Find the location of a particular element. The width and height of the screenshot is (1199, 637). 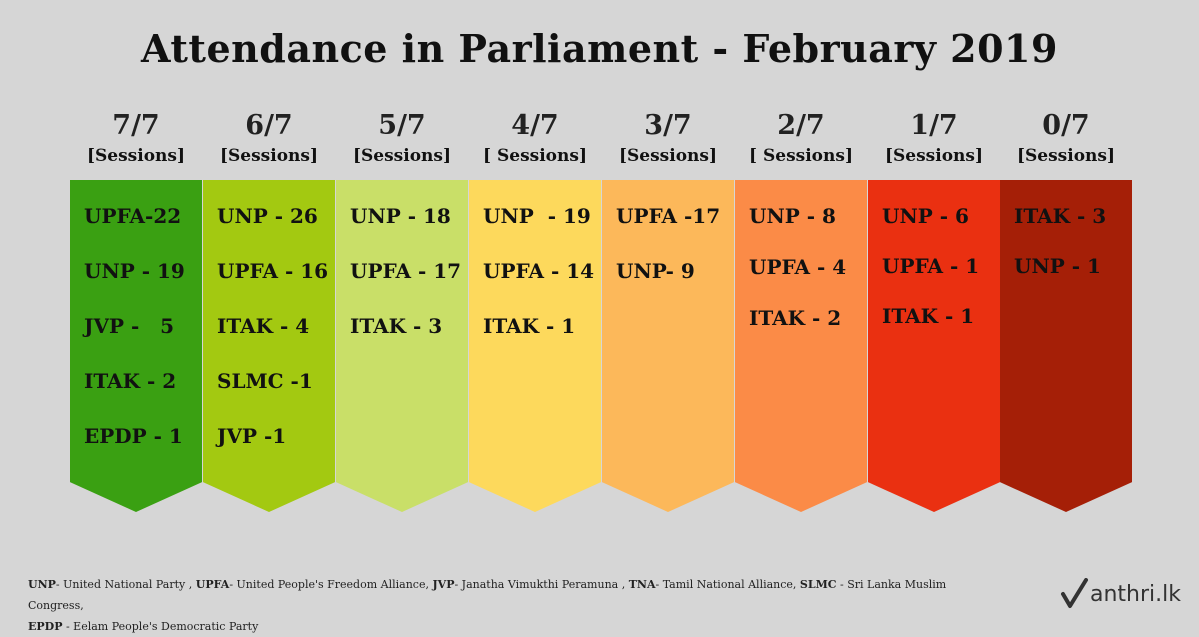

legend-abbr: EPDP is located at coordinates (45, 626).